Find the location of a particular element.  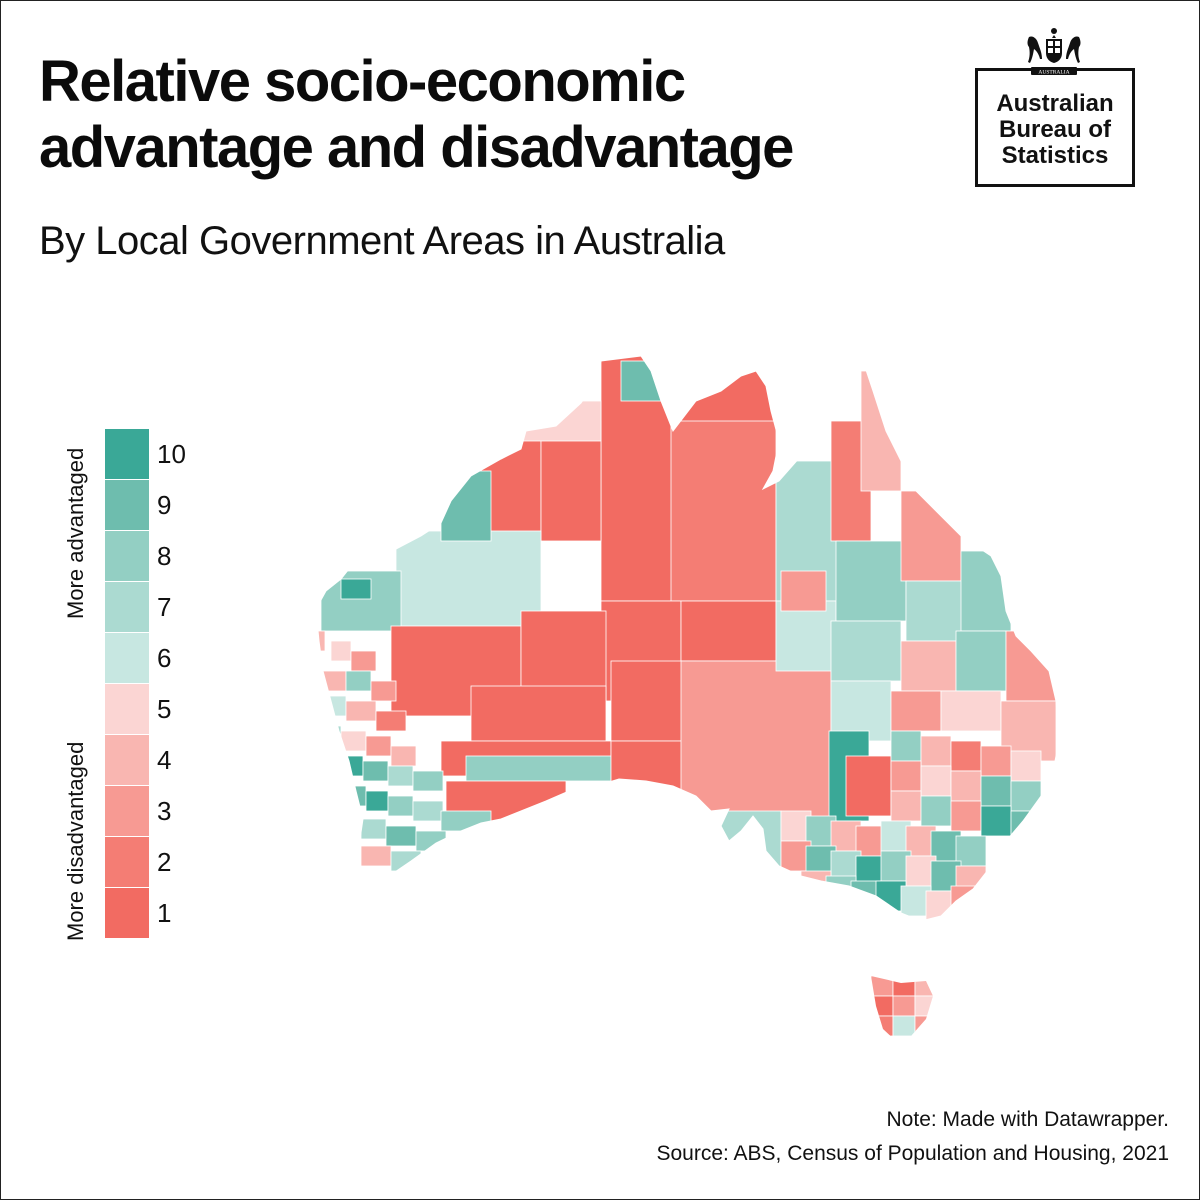

legend-value-2: 2 is located at coordinates (164, 862).